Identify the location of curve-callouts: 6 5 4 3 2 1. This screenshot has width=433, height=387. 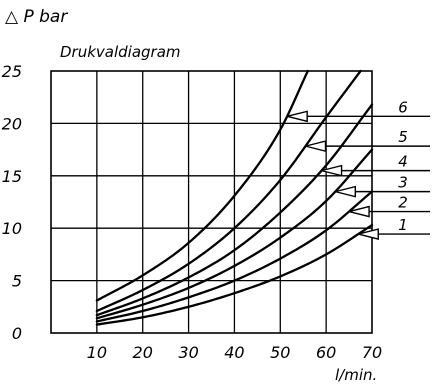
(358, 169).